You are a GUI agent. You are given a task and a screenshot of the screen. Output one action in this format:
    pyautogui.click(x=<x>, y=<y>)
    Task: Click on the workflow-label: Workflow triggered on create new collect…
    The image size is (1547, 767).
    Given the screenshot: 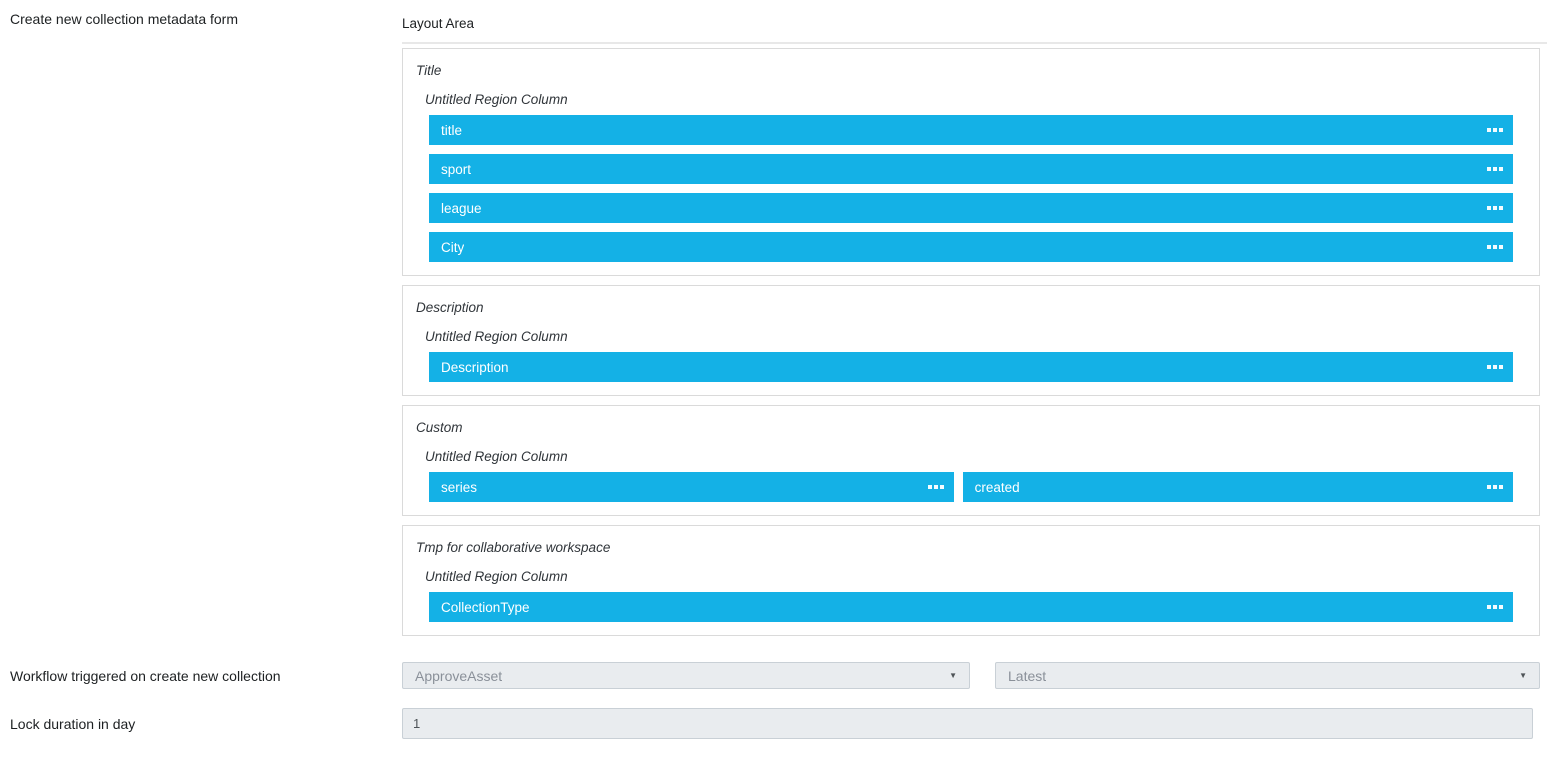 What is the action you would take?
    pyautogui.click(x=145, y=675)
    